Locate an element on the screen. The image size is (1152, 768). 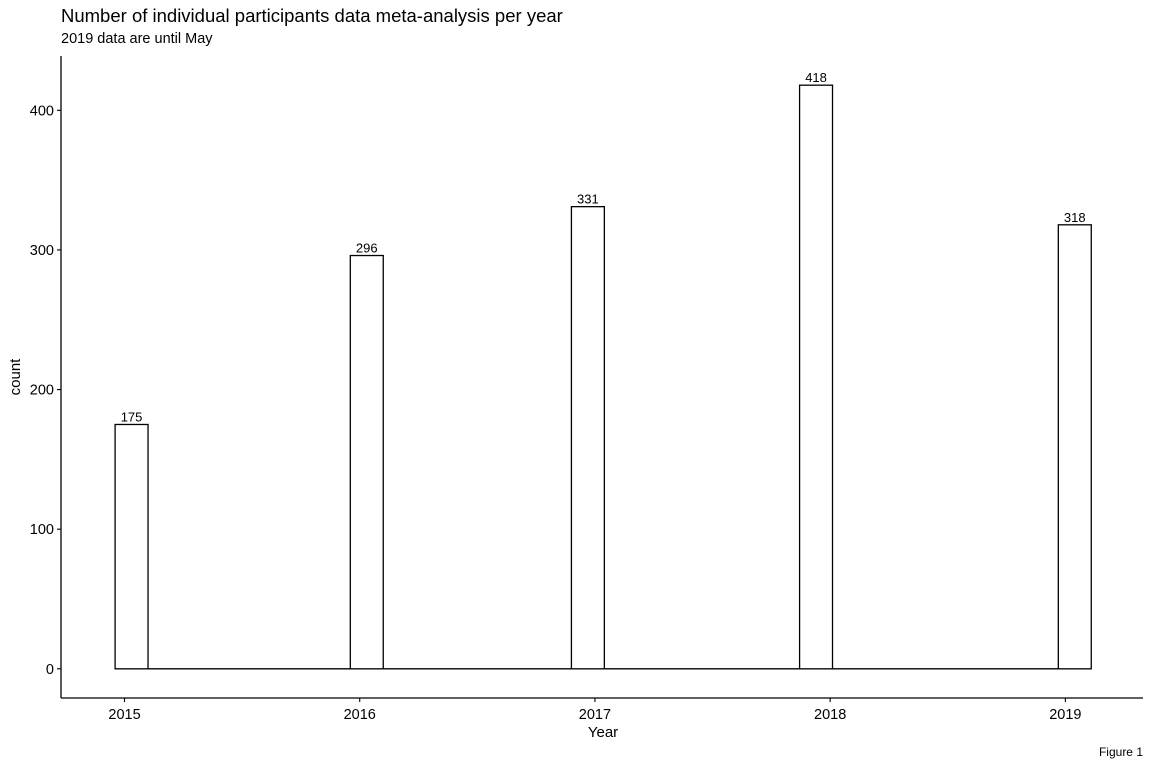
bar-value-label-2019: 318 is located at coordinates (1075, 217).